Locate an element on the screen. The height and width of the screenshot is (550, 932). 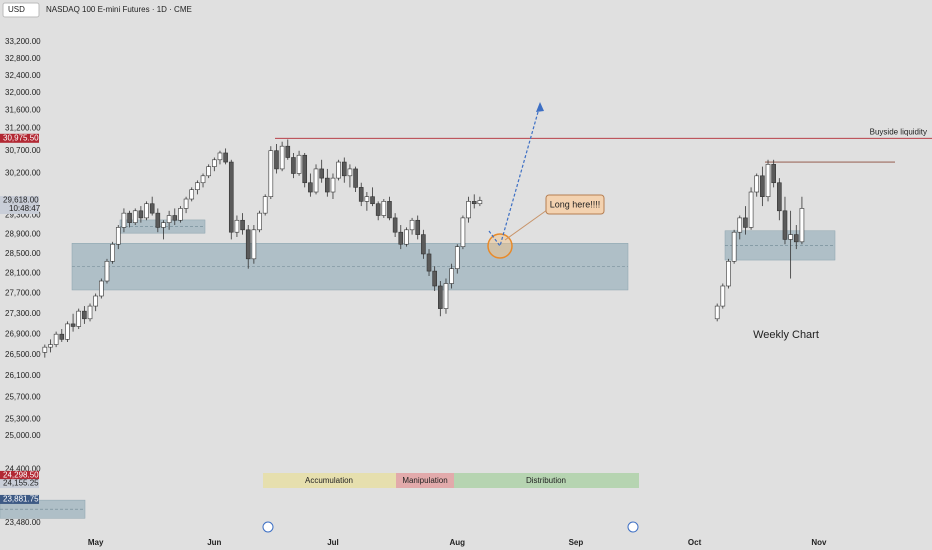
callout-text: Long here!!!! is located at coordinates (575, 204).